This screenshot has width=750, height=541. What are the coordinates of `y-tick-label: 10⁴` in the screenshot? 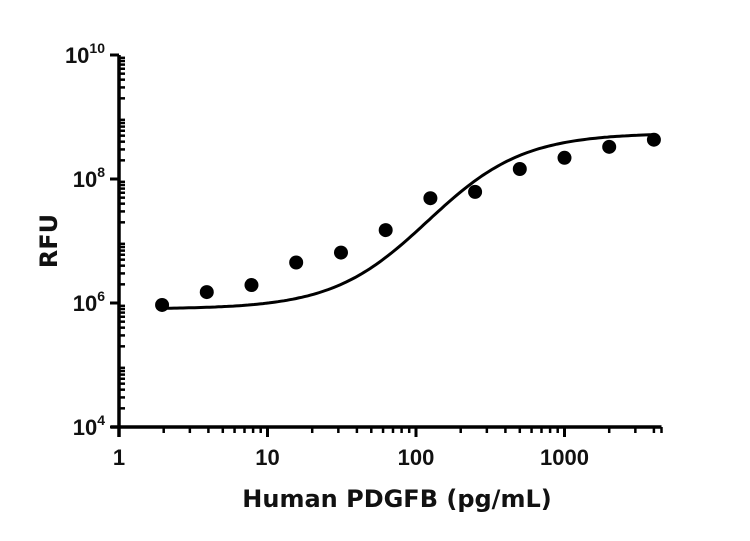 It's located at (89, 426).